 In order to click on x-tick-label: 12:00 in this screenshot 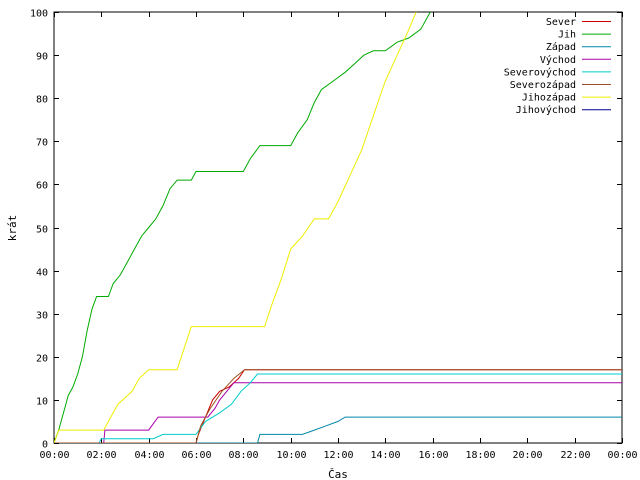, I will do `click(338, 455)`.